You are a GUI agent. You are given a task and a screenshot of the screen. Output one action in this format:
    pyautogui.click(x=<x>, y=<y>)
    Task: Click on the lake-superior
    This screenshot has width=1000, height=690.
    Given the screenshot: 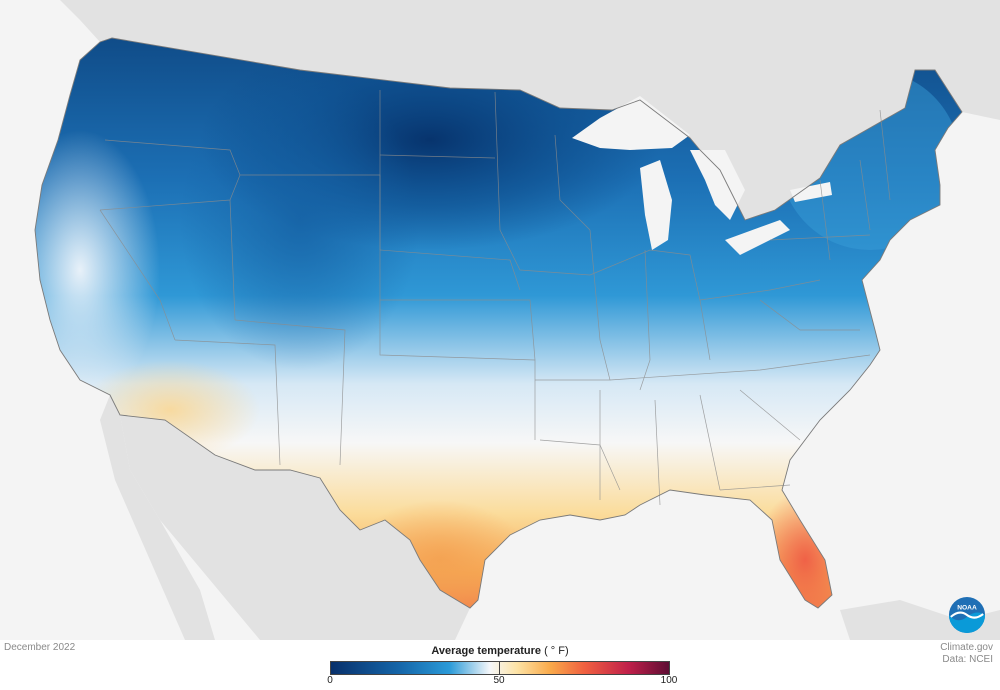 What is the action you would take?
    pyautogui.click(x=631, y=123)
    